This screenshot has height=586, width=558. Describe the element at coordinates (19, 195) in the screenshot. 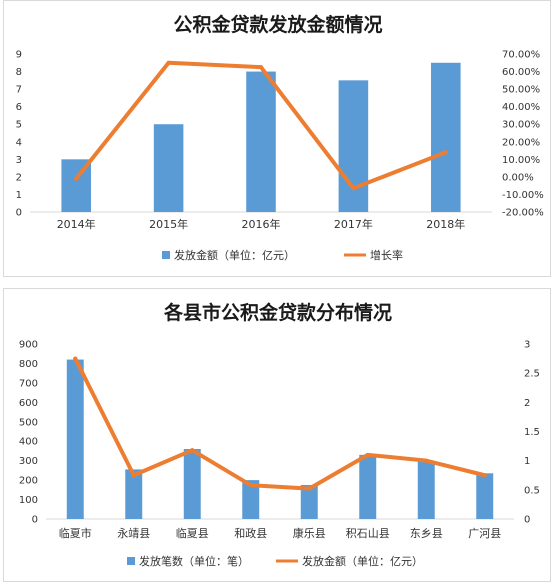

I see `y-left-tick-label: 1` at that location.